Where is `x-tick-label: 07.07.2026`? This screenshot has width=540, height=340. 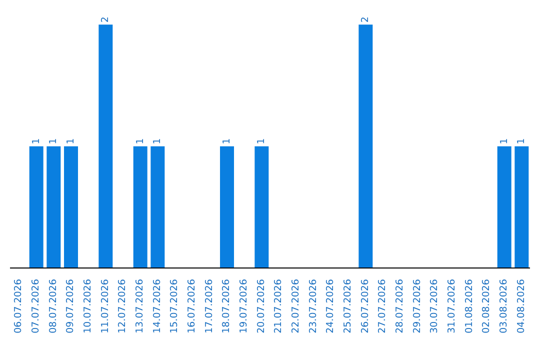
x-tick-label: 07.07.2026 is located at coordinates (36, 306).